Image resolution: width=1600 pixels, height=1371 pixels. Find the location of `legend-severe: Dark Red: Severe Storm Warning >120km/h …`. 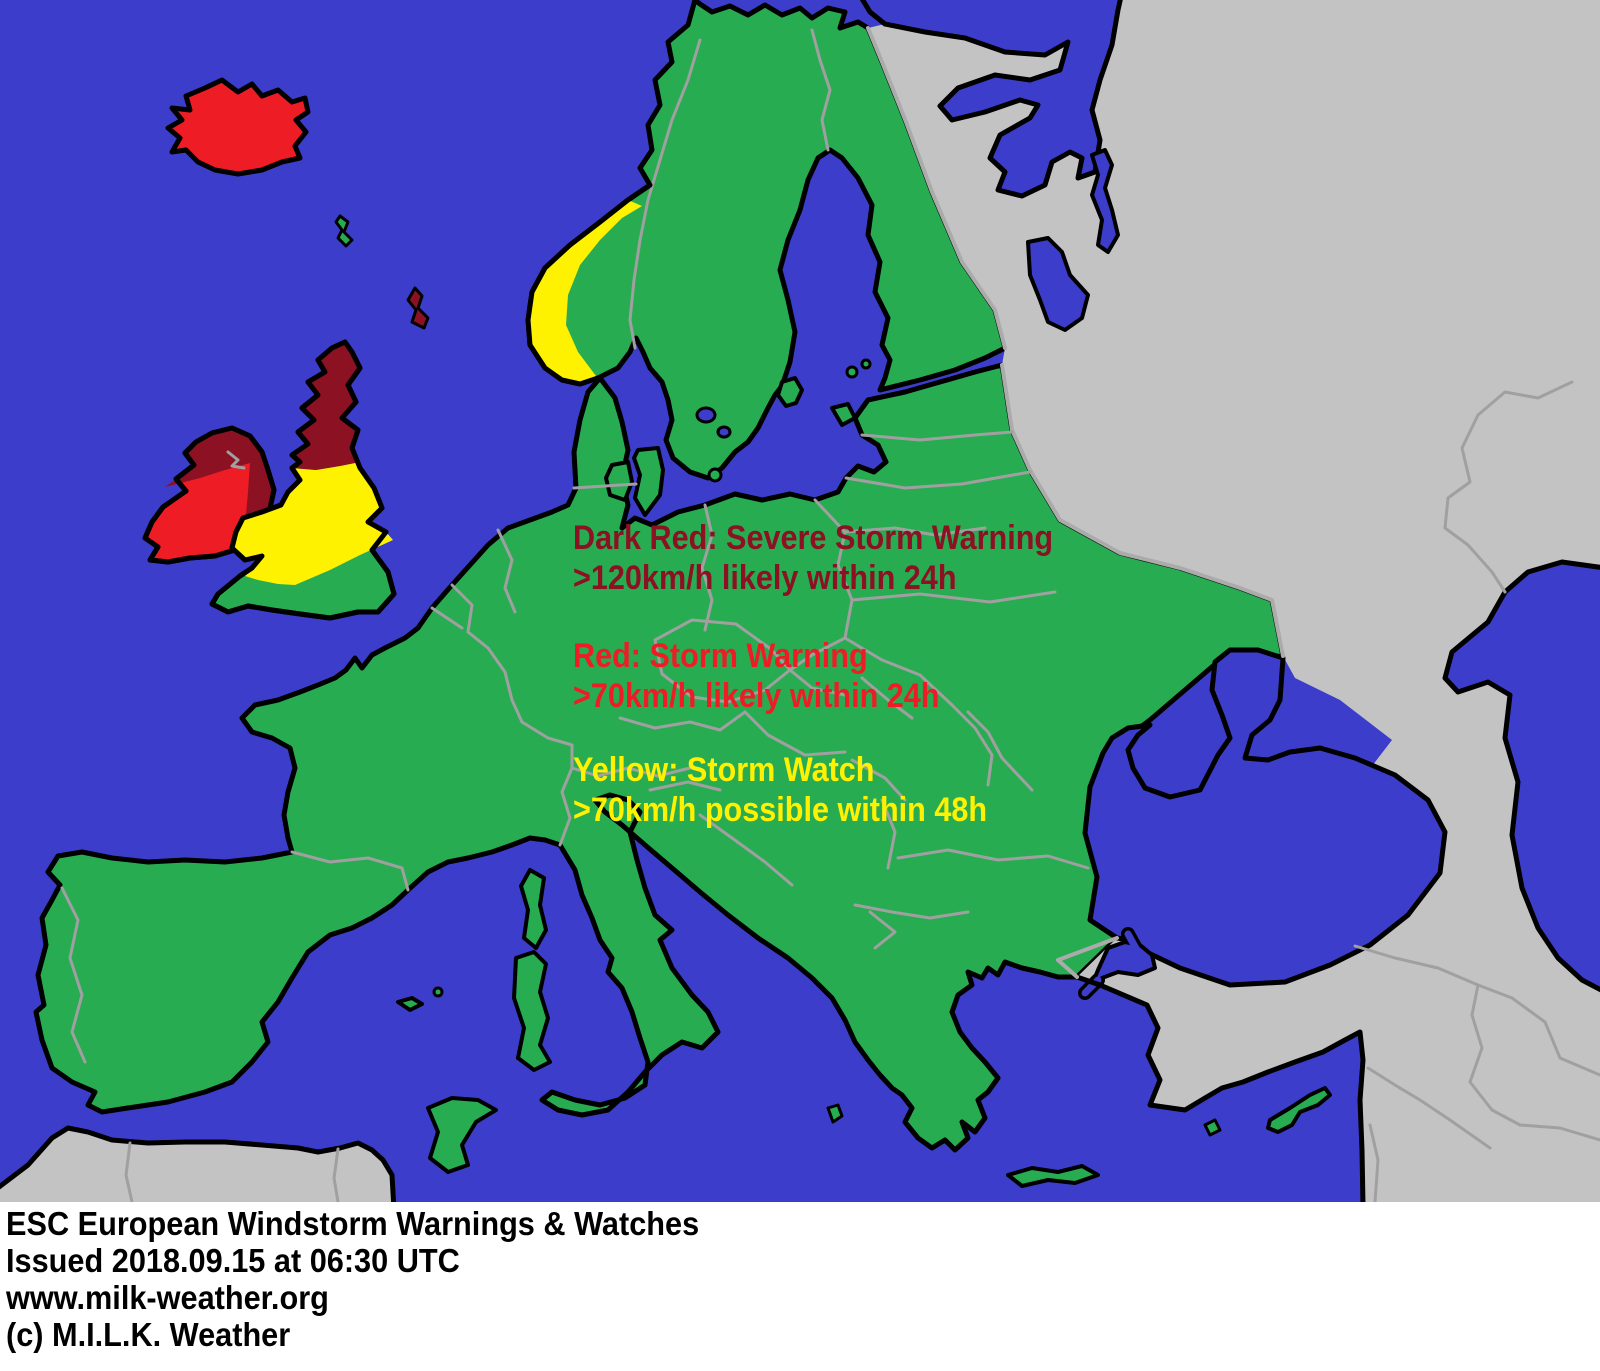

legend-severe: Dark Red: Severe Storm Warning >120km/h … is located at coordinates (813, 558).